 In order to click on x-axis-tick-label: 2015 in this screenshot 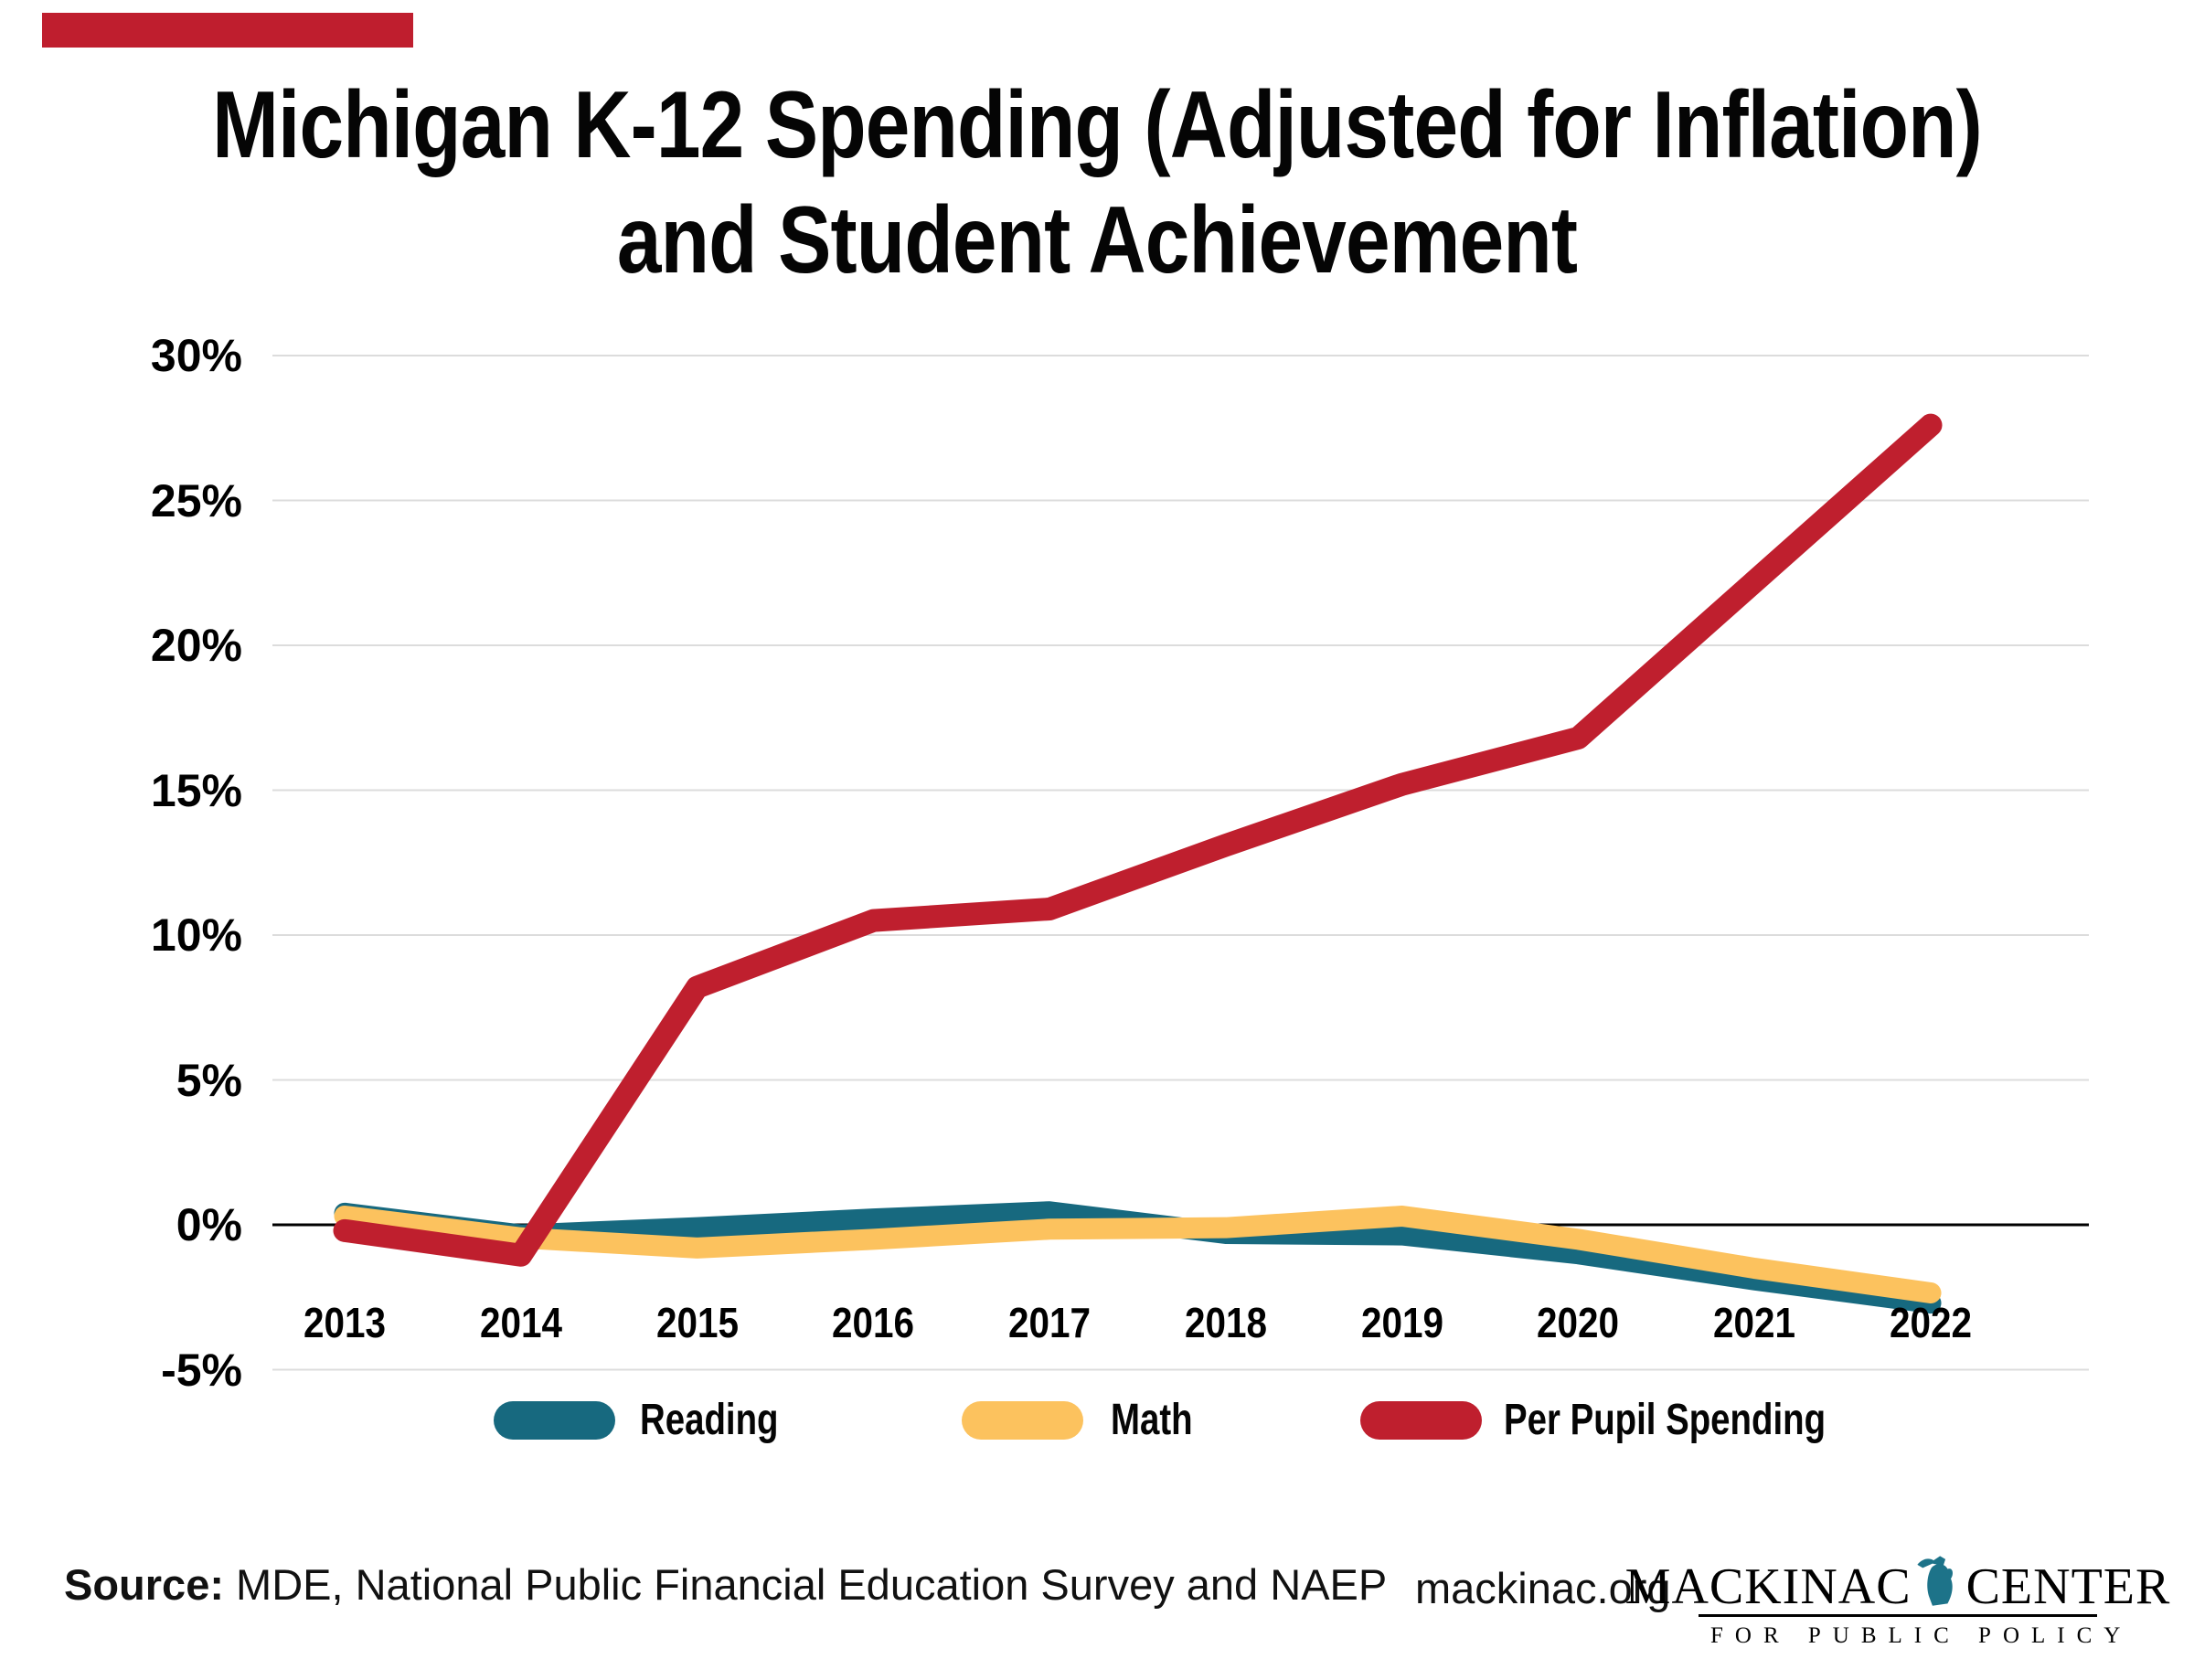, I will do `click(697, 1323)`.